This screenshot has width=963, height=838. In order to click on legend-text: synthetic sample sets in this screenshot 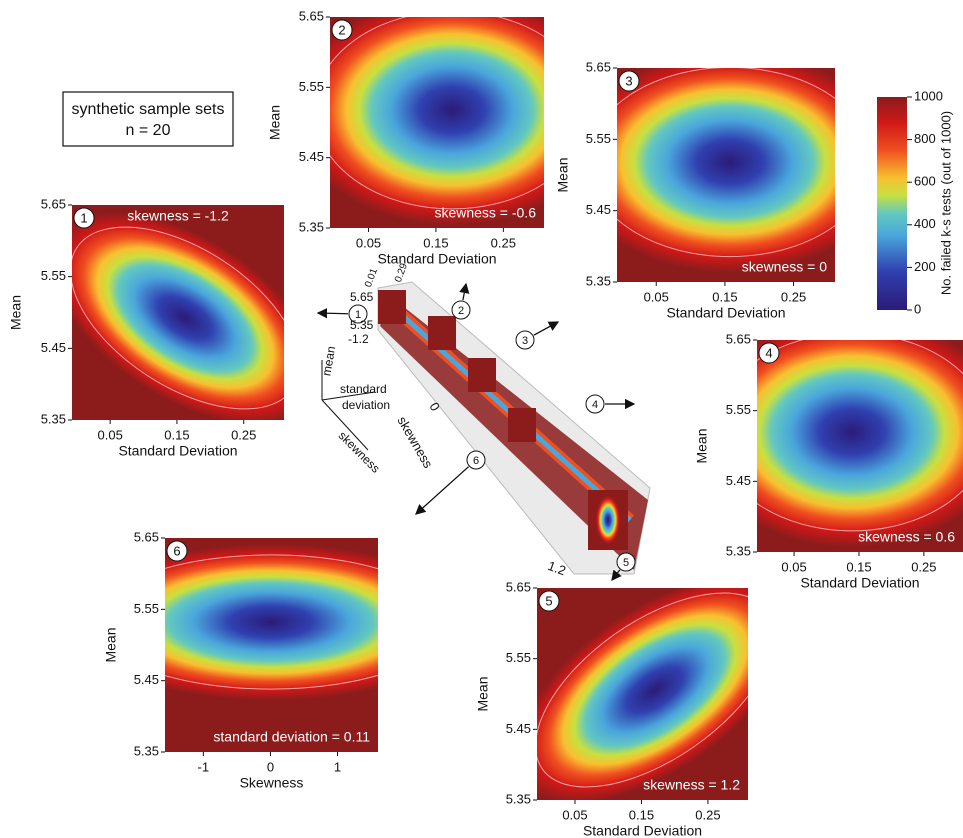, I will do `click(148, 109)`.